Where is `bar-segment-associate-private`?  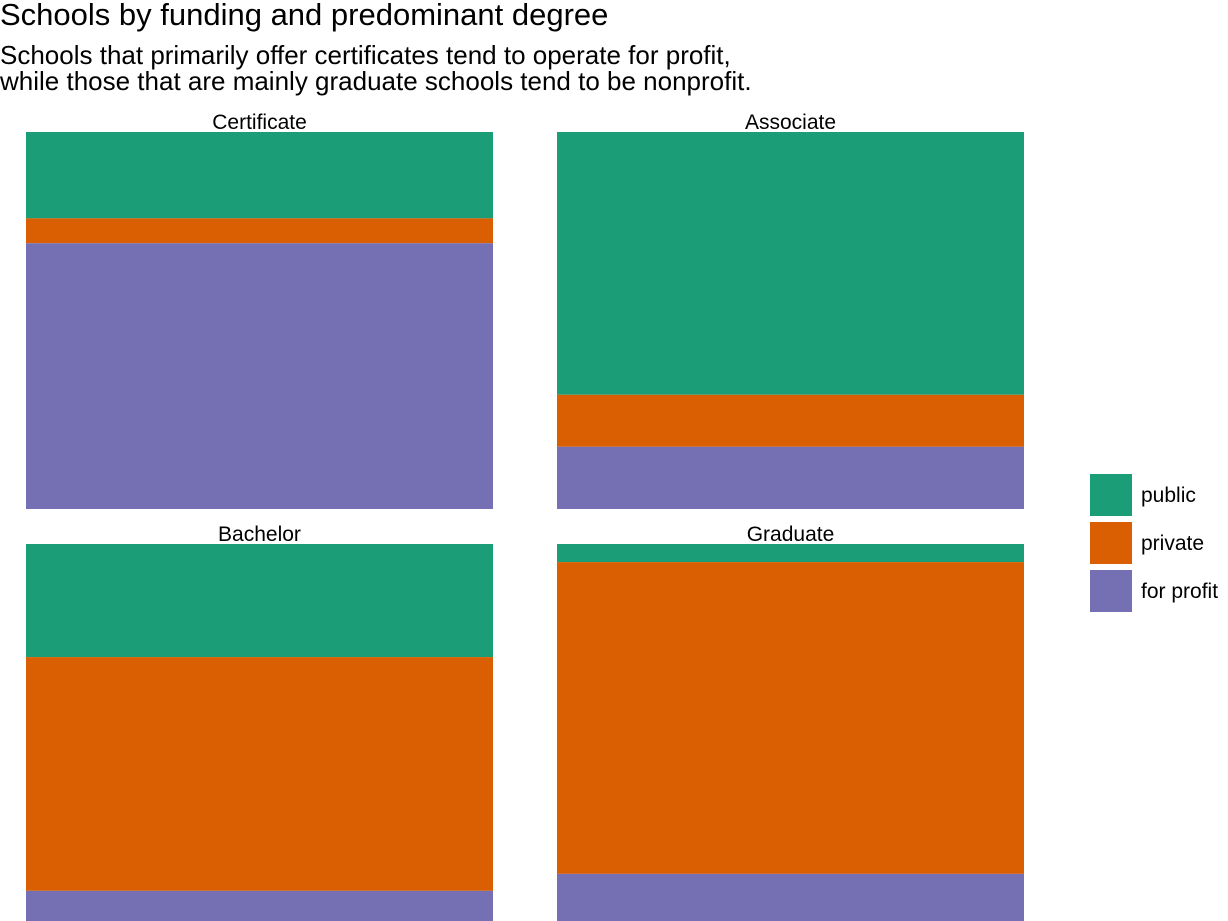 bar-segment-associate-private is located at coordinates (790, 420).